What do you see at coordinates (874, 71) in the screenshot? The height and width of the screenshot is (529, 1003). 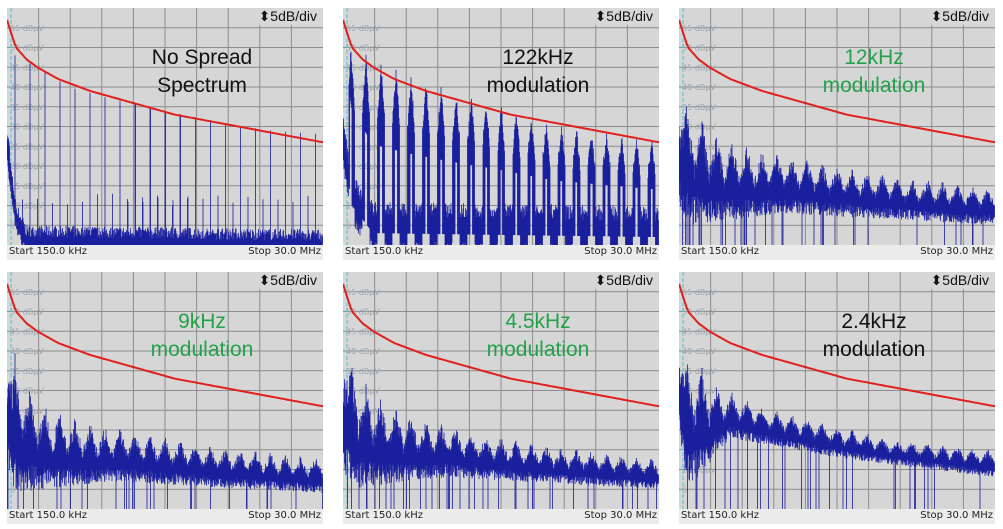 I see `panel-title: 12kHz modulation` at bounding box center [874, 71].